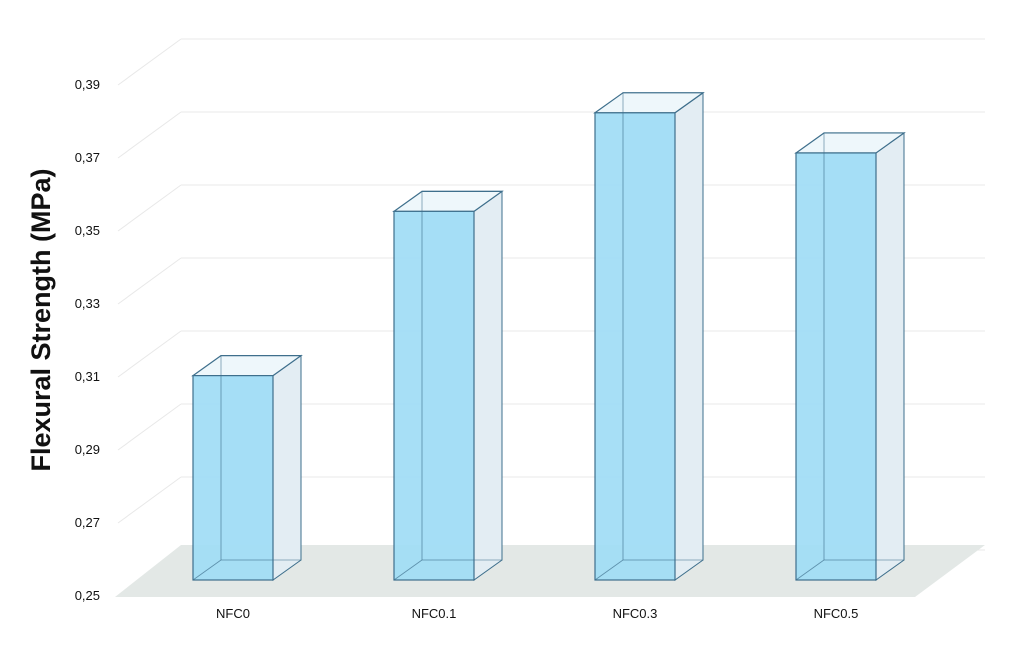 This screenshot has height=663, width=1024. What do you see at coordinates (87, 522) in the screenshot?
I see `y-tick-label: 0,27` at bounding box center [87, 522].